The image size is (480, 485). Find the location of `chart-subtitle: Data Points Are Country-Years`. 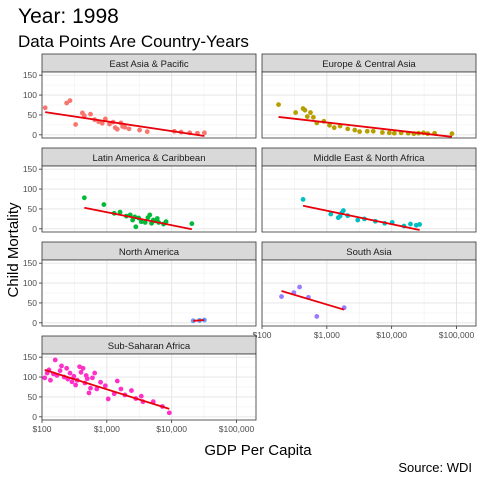

chart-subtitle: Data Points Are Country-Years is located at coordinates (133, 41).